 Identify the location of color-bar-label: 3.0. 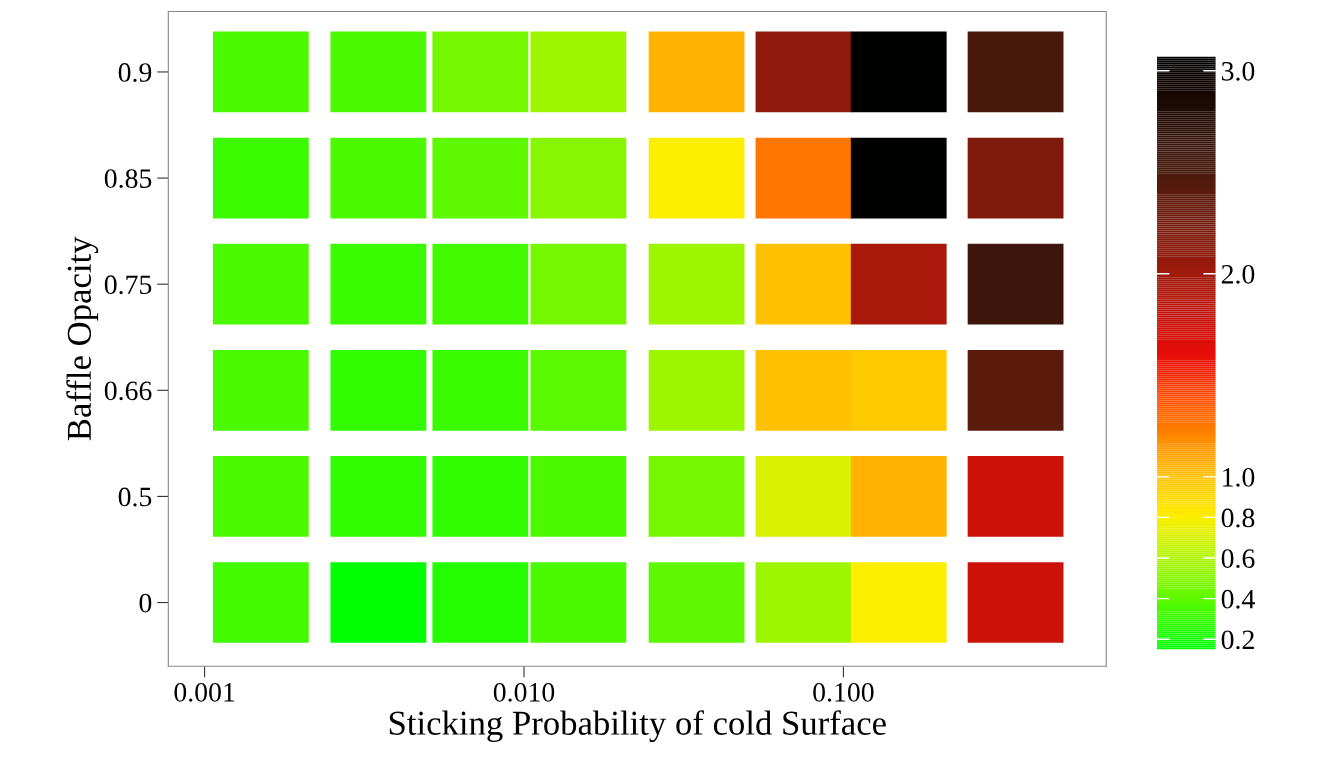
(1238, 71).